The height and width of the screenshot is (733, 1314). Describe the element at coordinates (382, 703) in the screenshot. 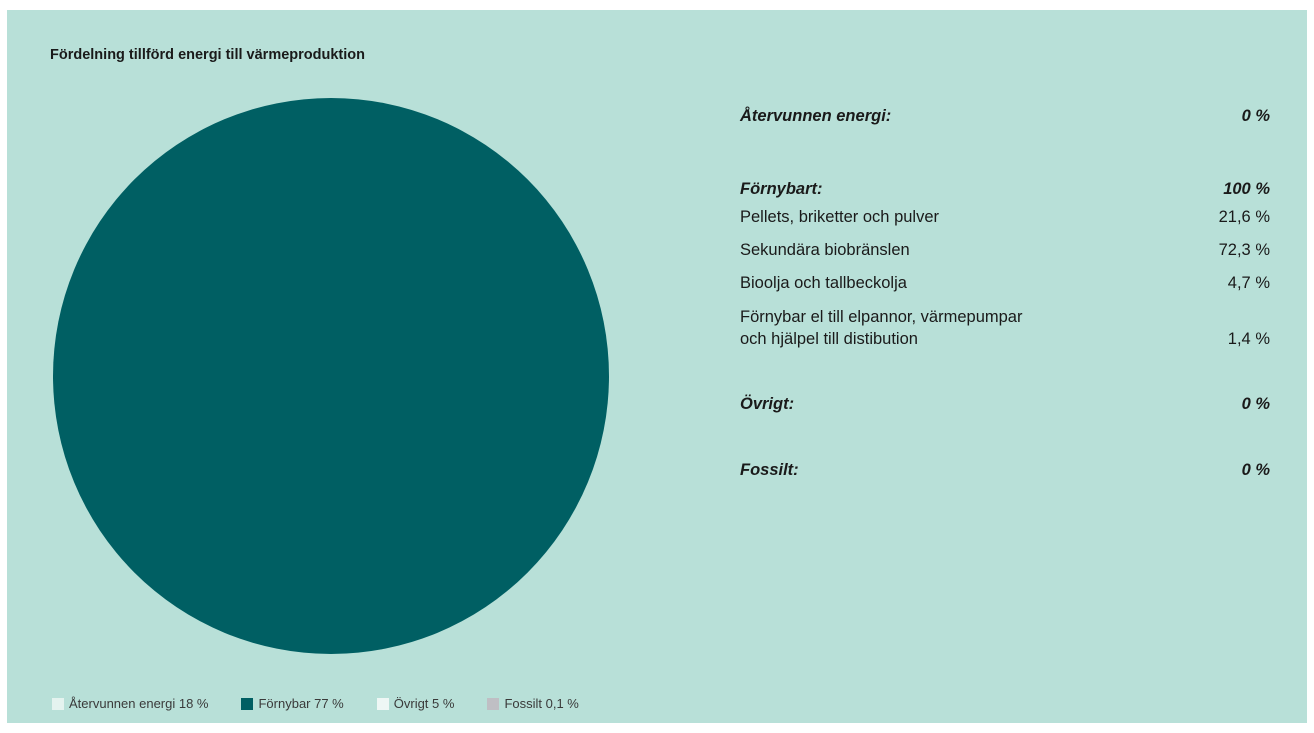

I see `legend-swatch-other` at that location.